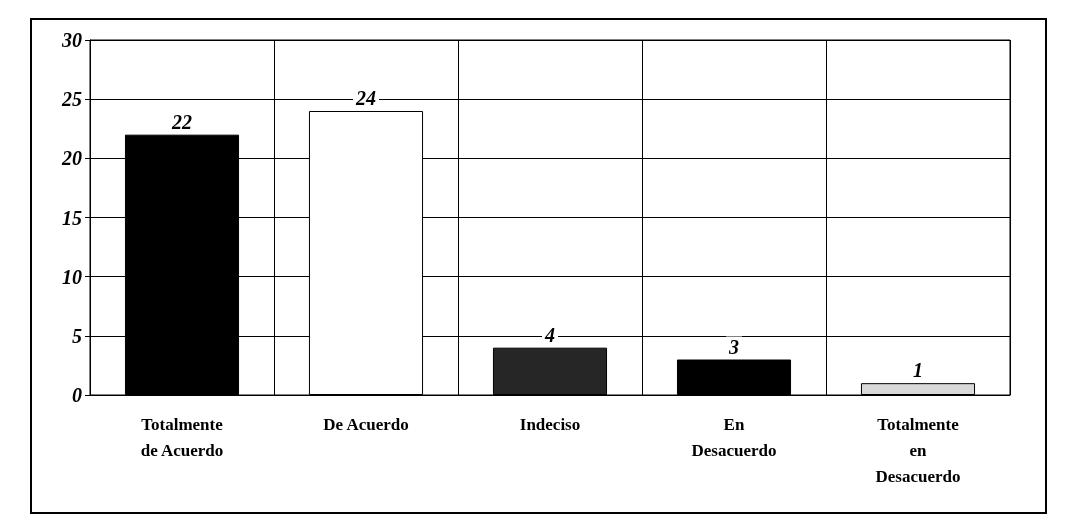 The height and width of the screenshot is (522, 1075). Describe the element at coordinates (71, 40) in the screenshot. I see `y-tick-label: 30` at that location.